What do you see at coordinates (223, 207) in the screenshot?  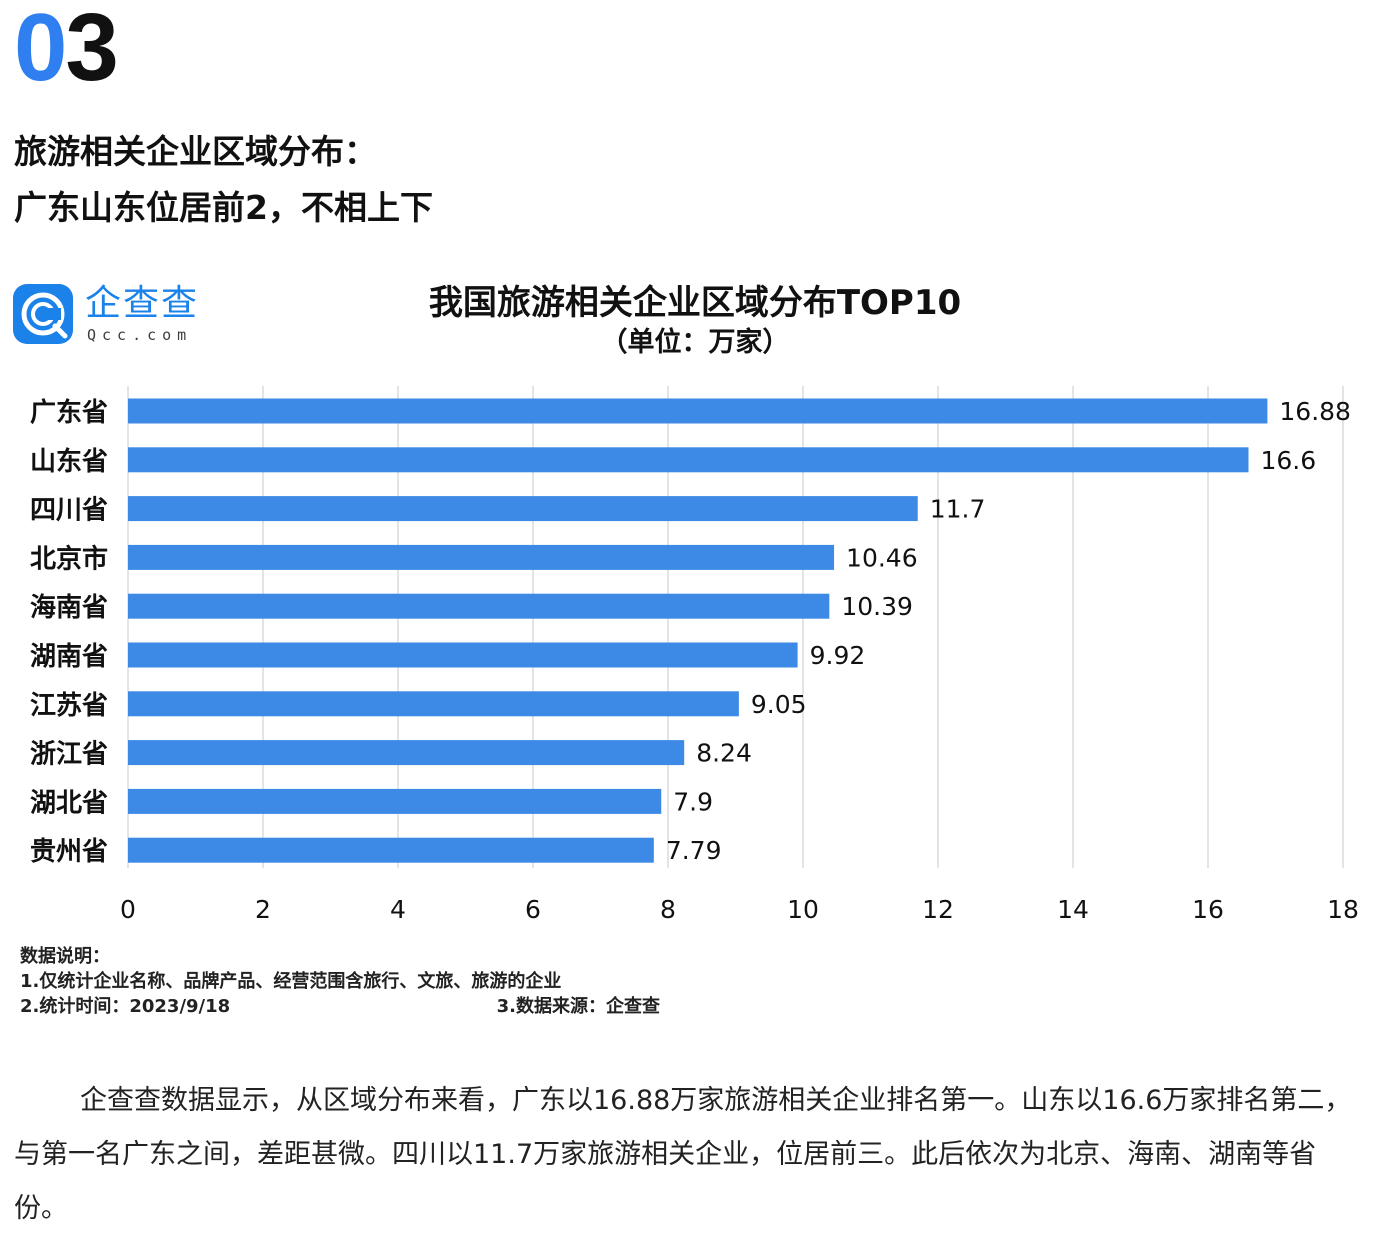 I see `heading-line-2: 广东山东位居前2，不相上下` at bounding box center [223, 207].